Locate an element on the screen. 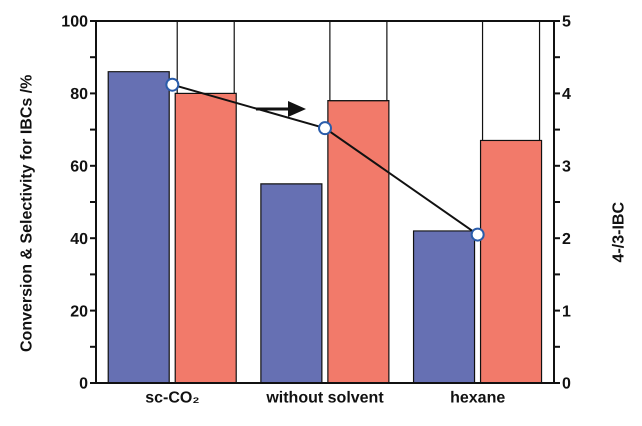 This screenshot has height=426, width=642. y-tick-label: 60 is located at coordinates (79, 167).